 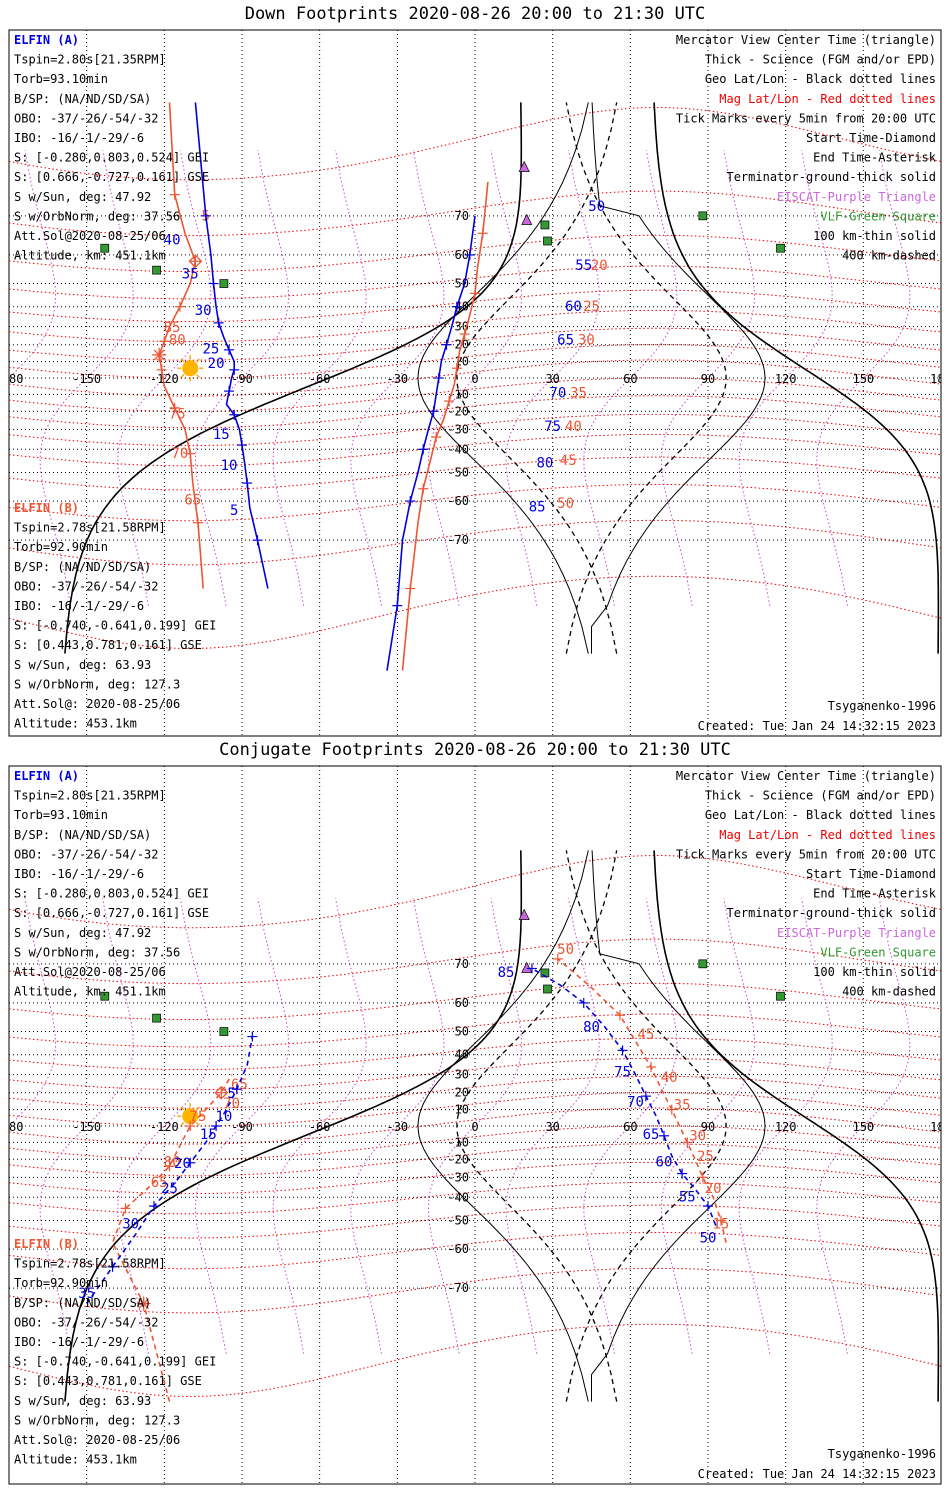 What do you see at coordinates (586, 341) in the screenshot?
I see `elfin-b-track-time-label: 30` at bounding box center [586, 341].